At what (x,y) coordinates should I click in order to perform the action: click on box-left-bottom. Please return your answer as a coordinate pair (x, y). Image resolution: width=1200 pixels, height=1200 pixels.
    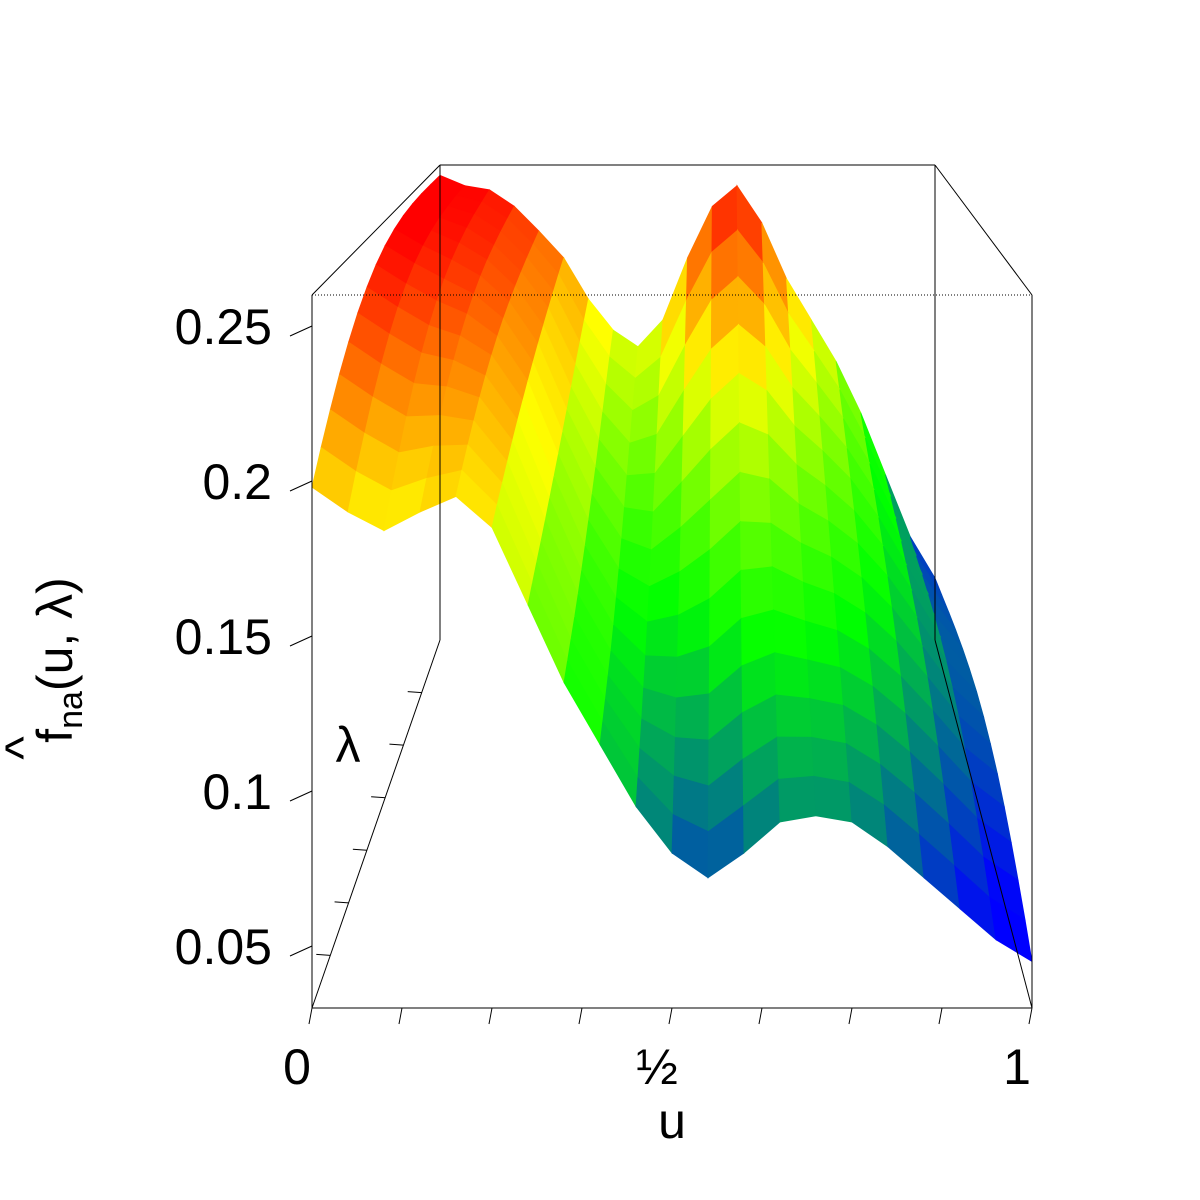
    Looking at the image, I should click on (376, 824).